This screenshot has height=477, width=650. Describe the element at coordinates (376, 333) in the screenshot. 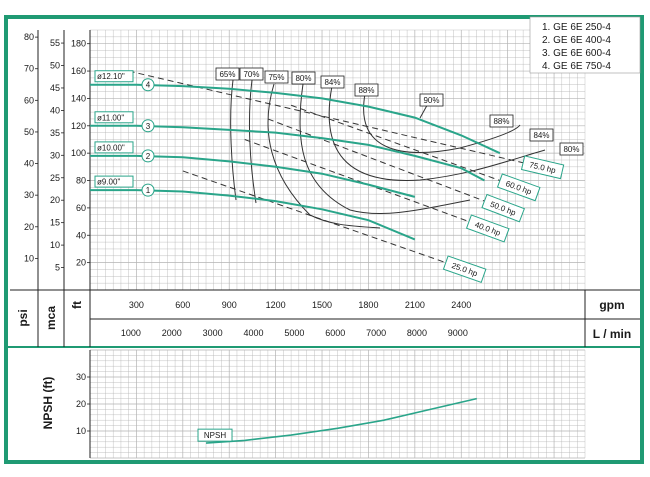

I see `lmin-tick-label: 7000` at that location.